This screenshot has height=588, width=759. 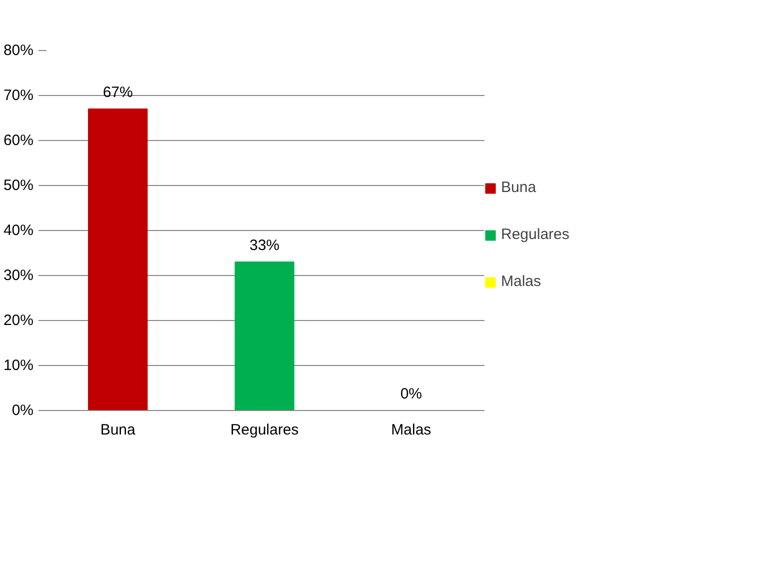 I want to click on y-tick-label: 20%, so click(x=18, y=320).